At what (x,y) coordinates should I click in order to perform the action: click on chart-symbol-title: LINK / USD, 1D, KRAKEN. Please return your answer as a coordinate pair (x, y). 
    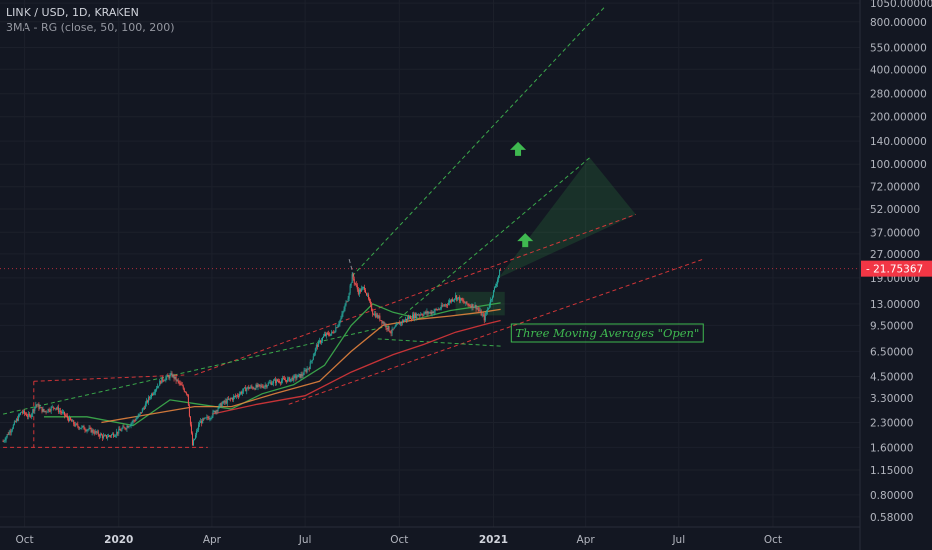
    Looking at the image, I should click on (72, 12).